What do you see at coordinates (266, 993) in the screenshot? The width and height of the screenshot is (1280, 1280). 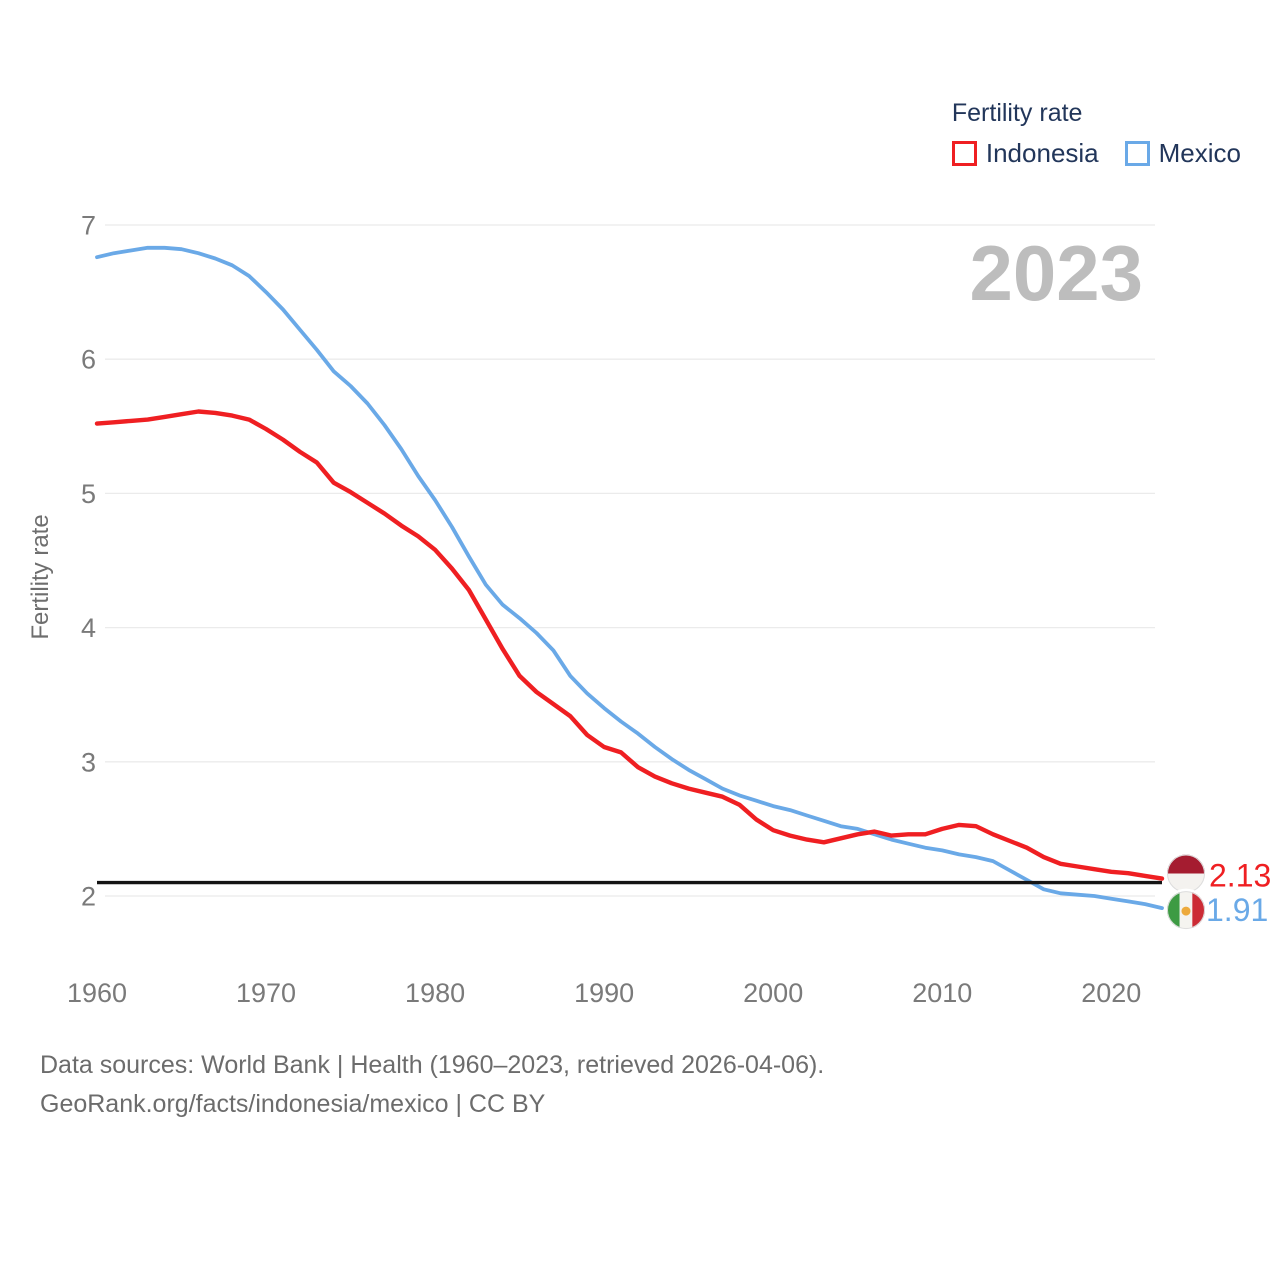 I see `x-tick-label: 1970` at bounding box center [266, 993].